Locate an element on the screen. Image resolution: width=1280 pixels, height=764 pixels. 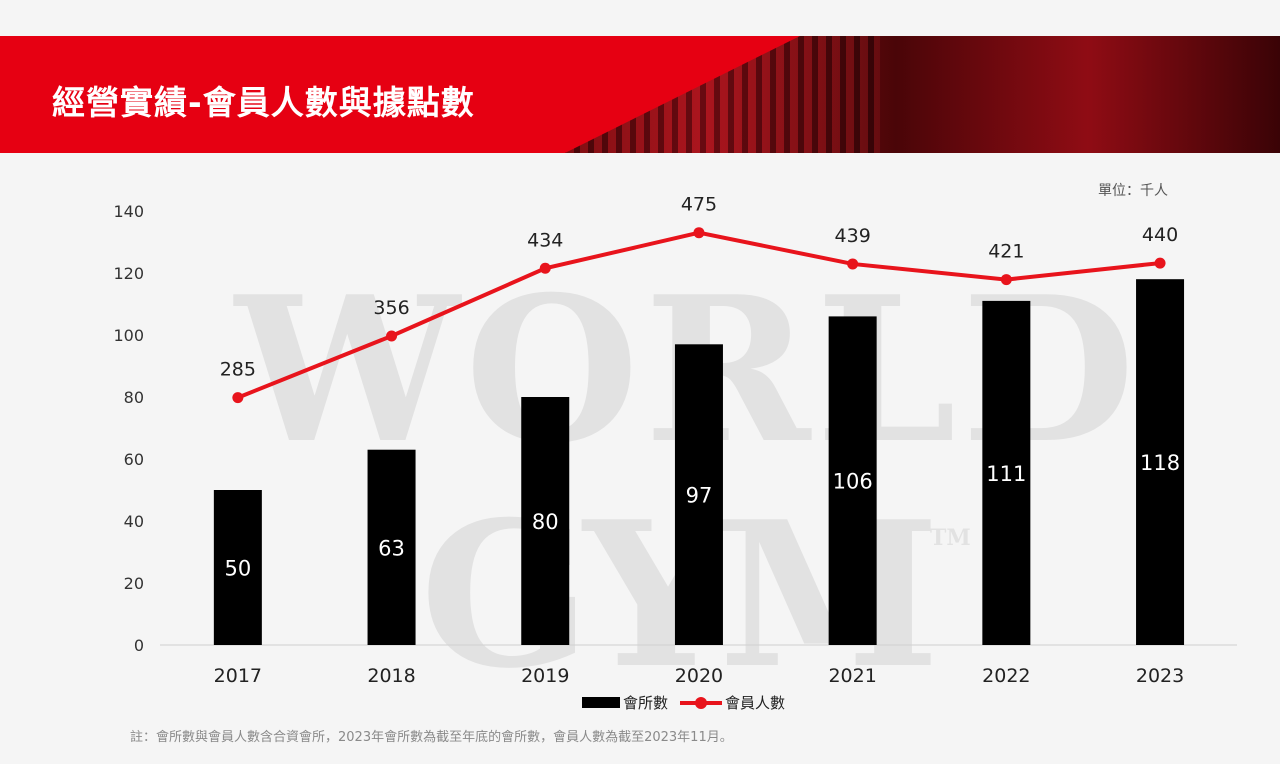
line-point-2021 is located at coordinates (853, 264).